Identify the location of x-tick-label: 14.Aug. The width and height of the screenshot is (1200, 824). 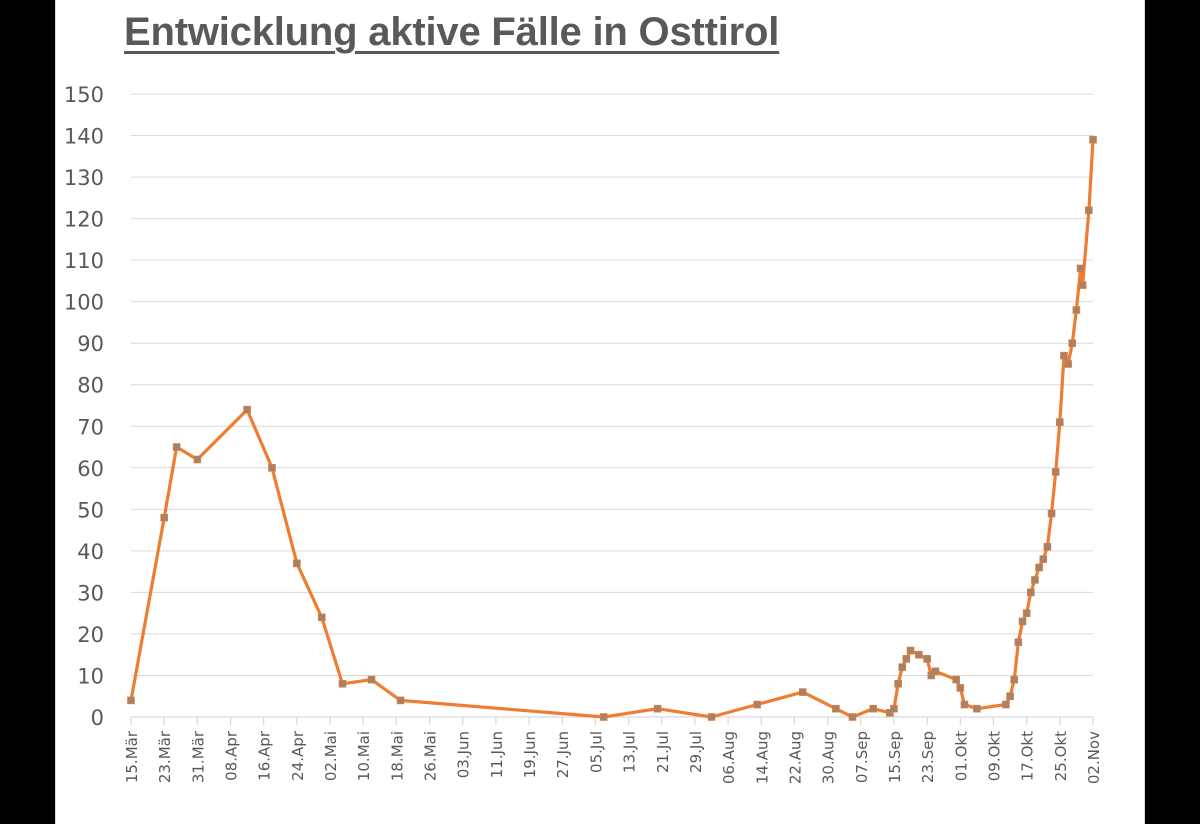
(762, 757).